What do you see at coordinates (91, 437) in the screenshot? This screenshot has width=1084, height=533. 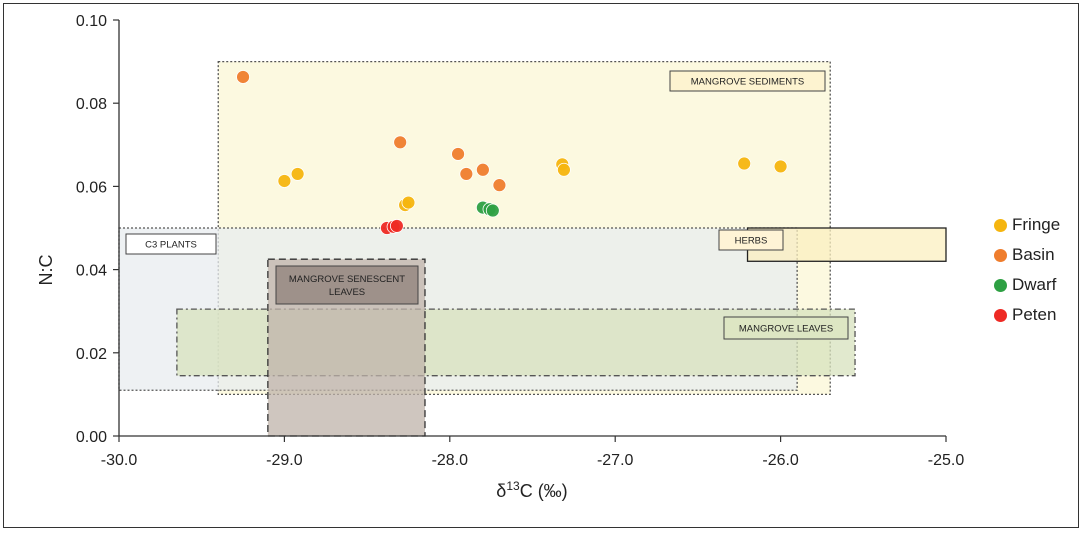 I see `y-tick-label: 0.00` at bounding box center [91, 437].